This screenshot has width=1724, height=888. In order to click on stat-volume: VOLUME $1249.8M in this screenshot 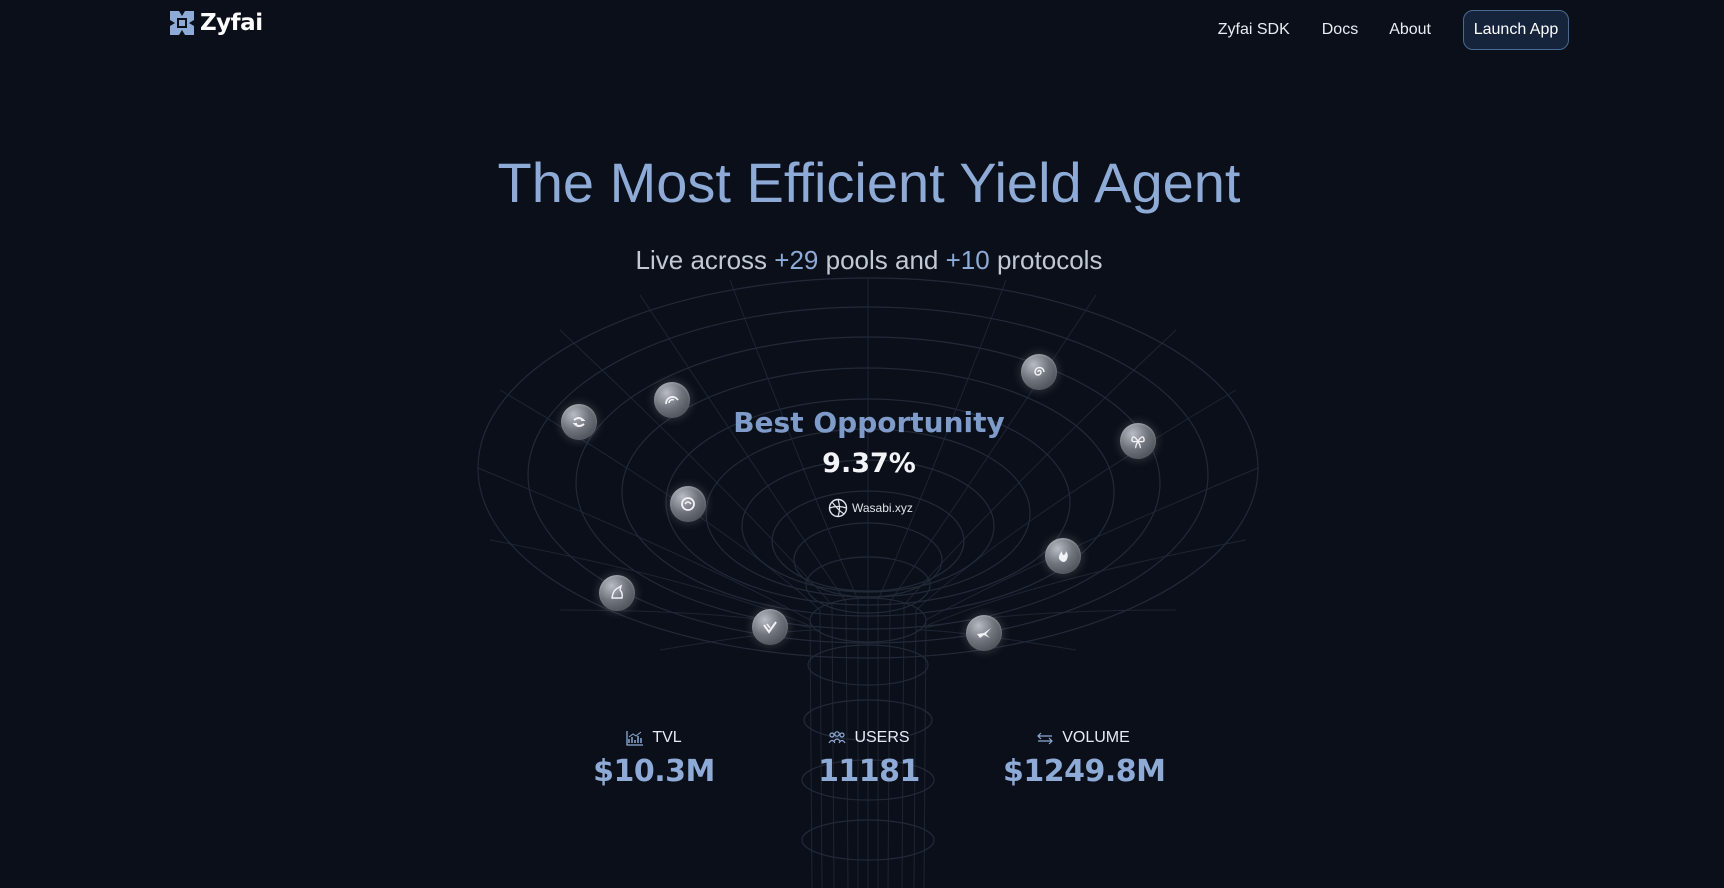, I will do `click(1084, 758)`.